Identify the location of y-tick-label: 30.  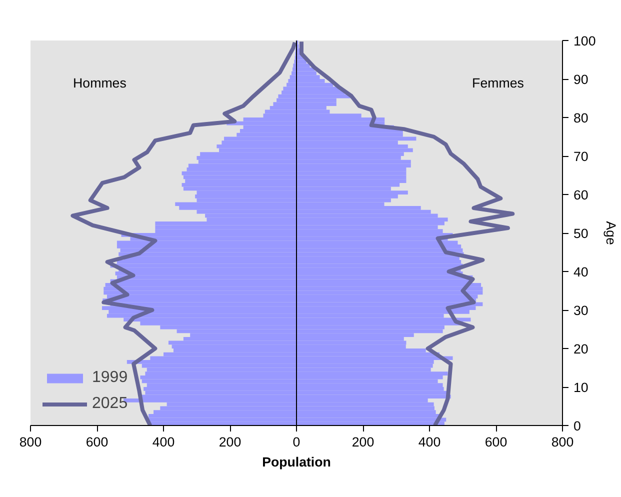
(581, 310).